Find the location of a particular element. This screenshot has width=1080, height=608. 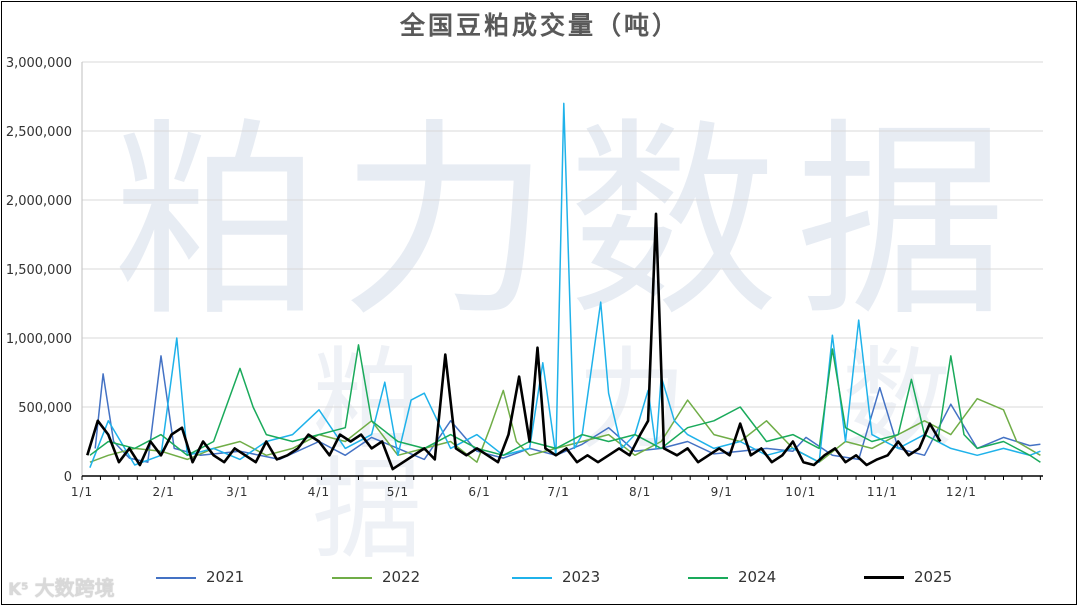

y-tick-label: 2,500,000 is located at coordinates (39, 132).